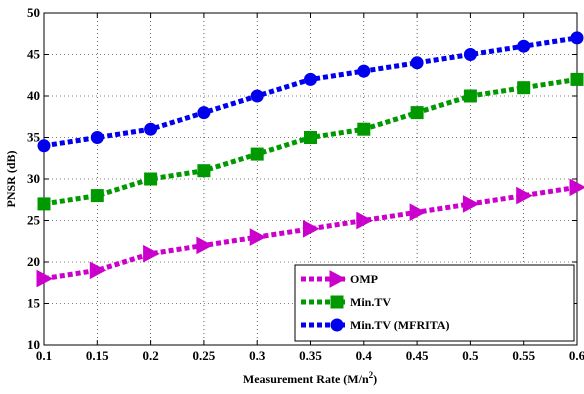 This screenshot has height=394, width=584. Describe the element at coordinates (370, 302) in the screenshot. I see `legend-label: Min.TV` at that location.